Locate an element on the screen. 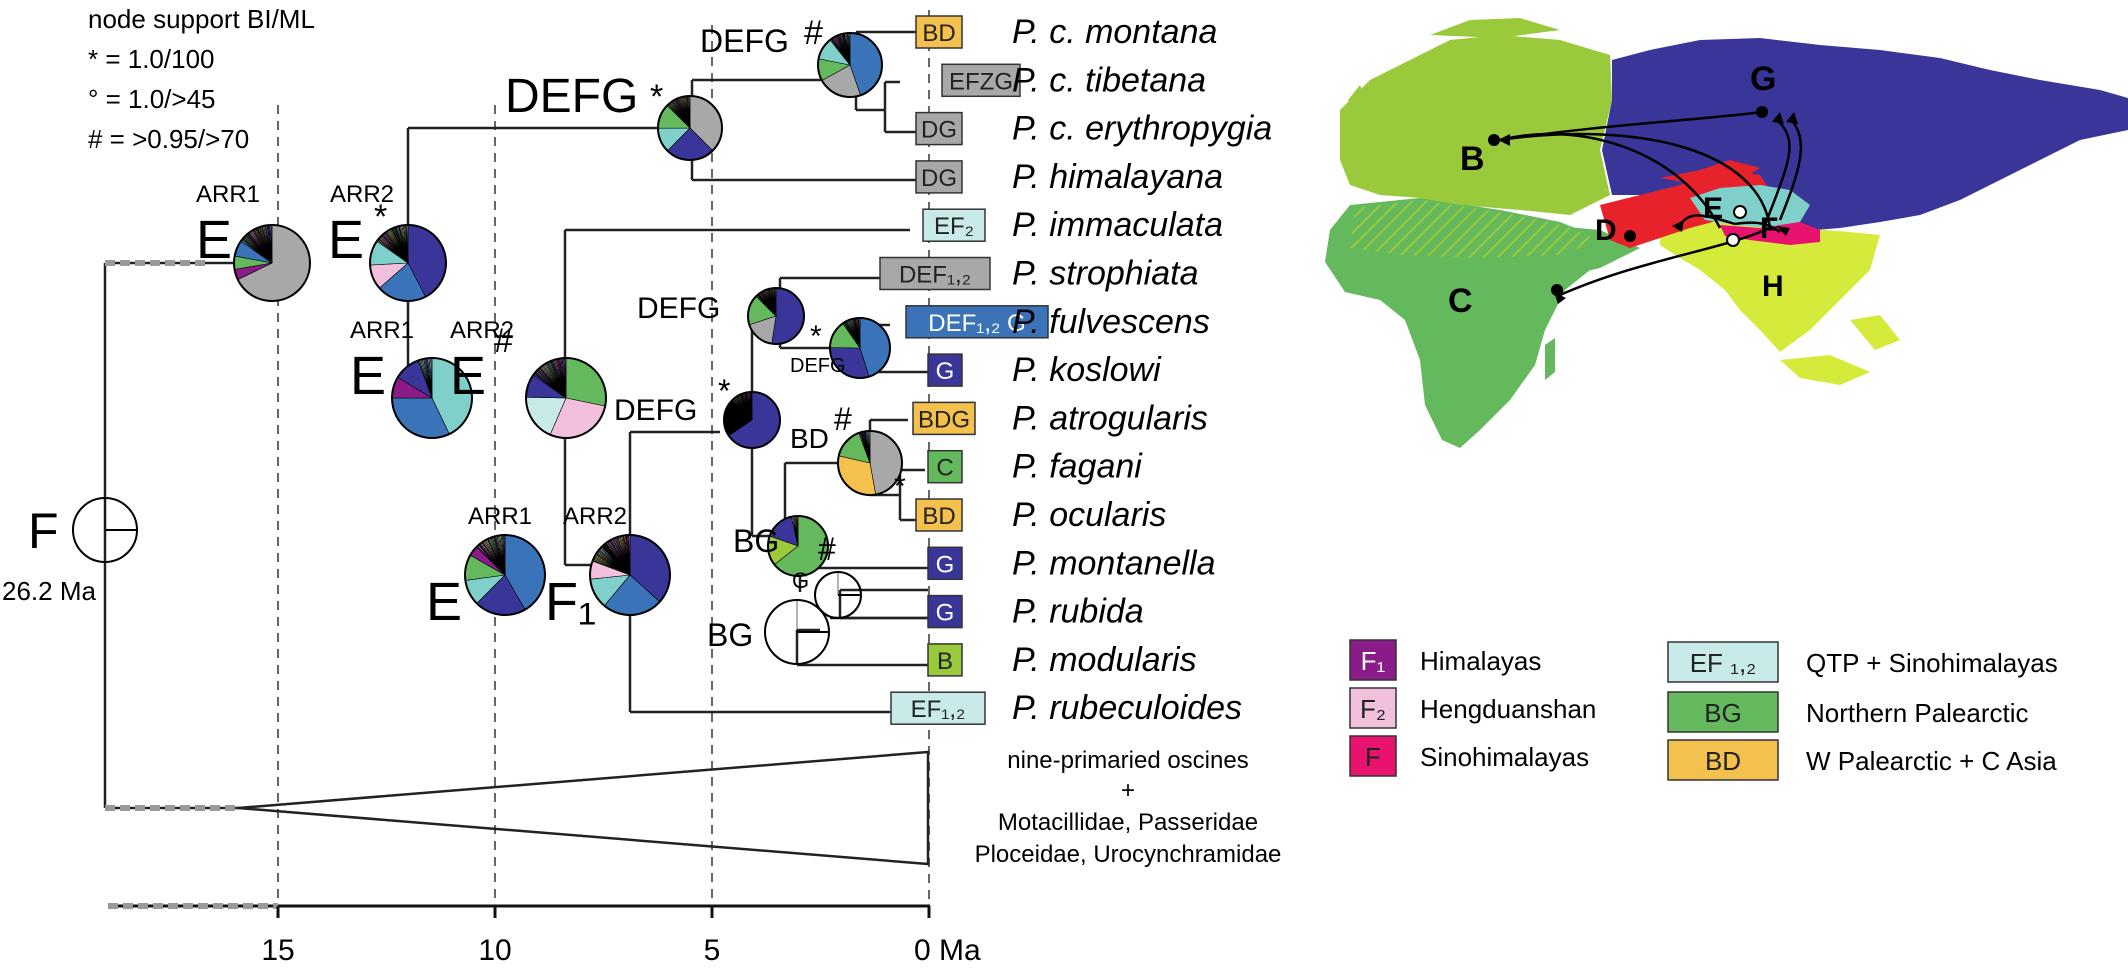  tip-range-code: EF₁,₂ is located at coordinates (938, 709).